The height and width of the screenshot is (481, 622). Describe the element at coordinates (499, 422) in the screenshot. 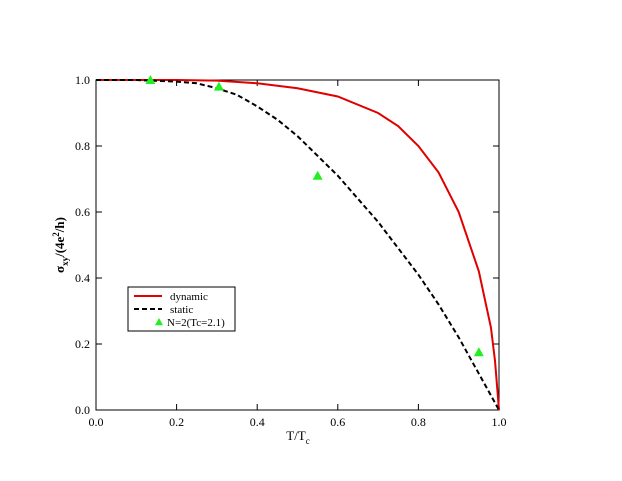

I see `x-tick-label: 1.0` at that location.